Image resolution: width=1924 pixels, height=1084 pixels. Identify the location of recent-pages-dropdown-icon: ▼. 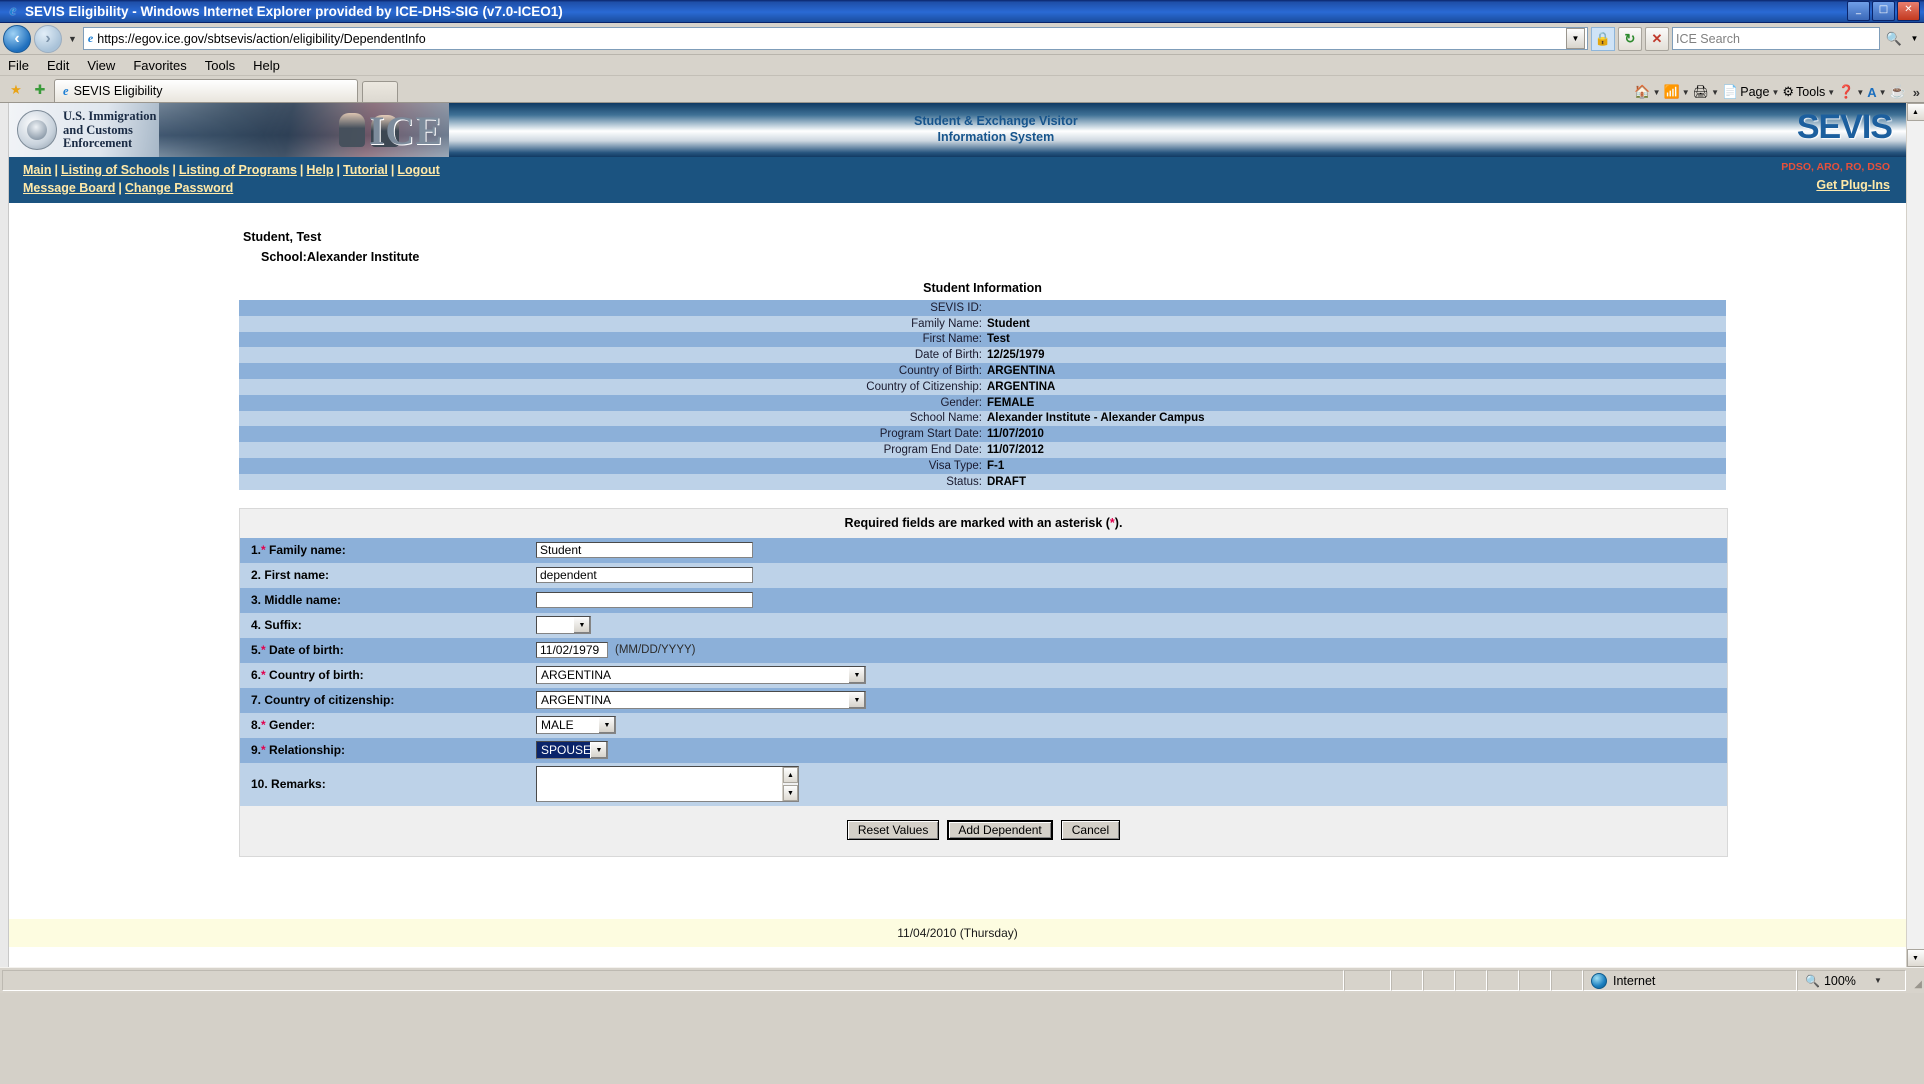
(72, 38).